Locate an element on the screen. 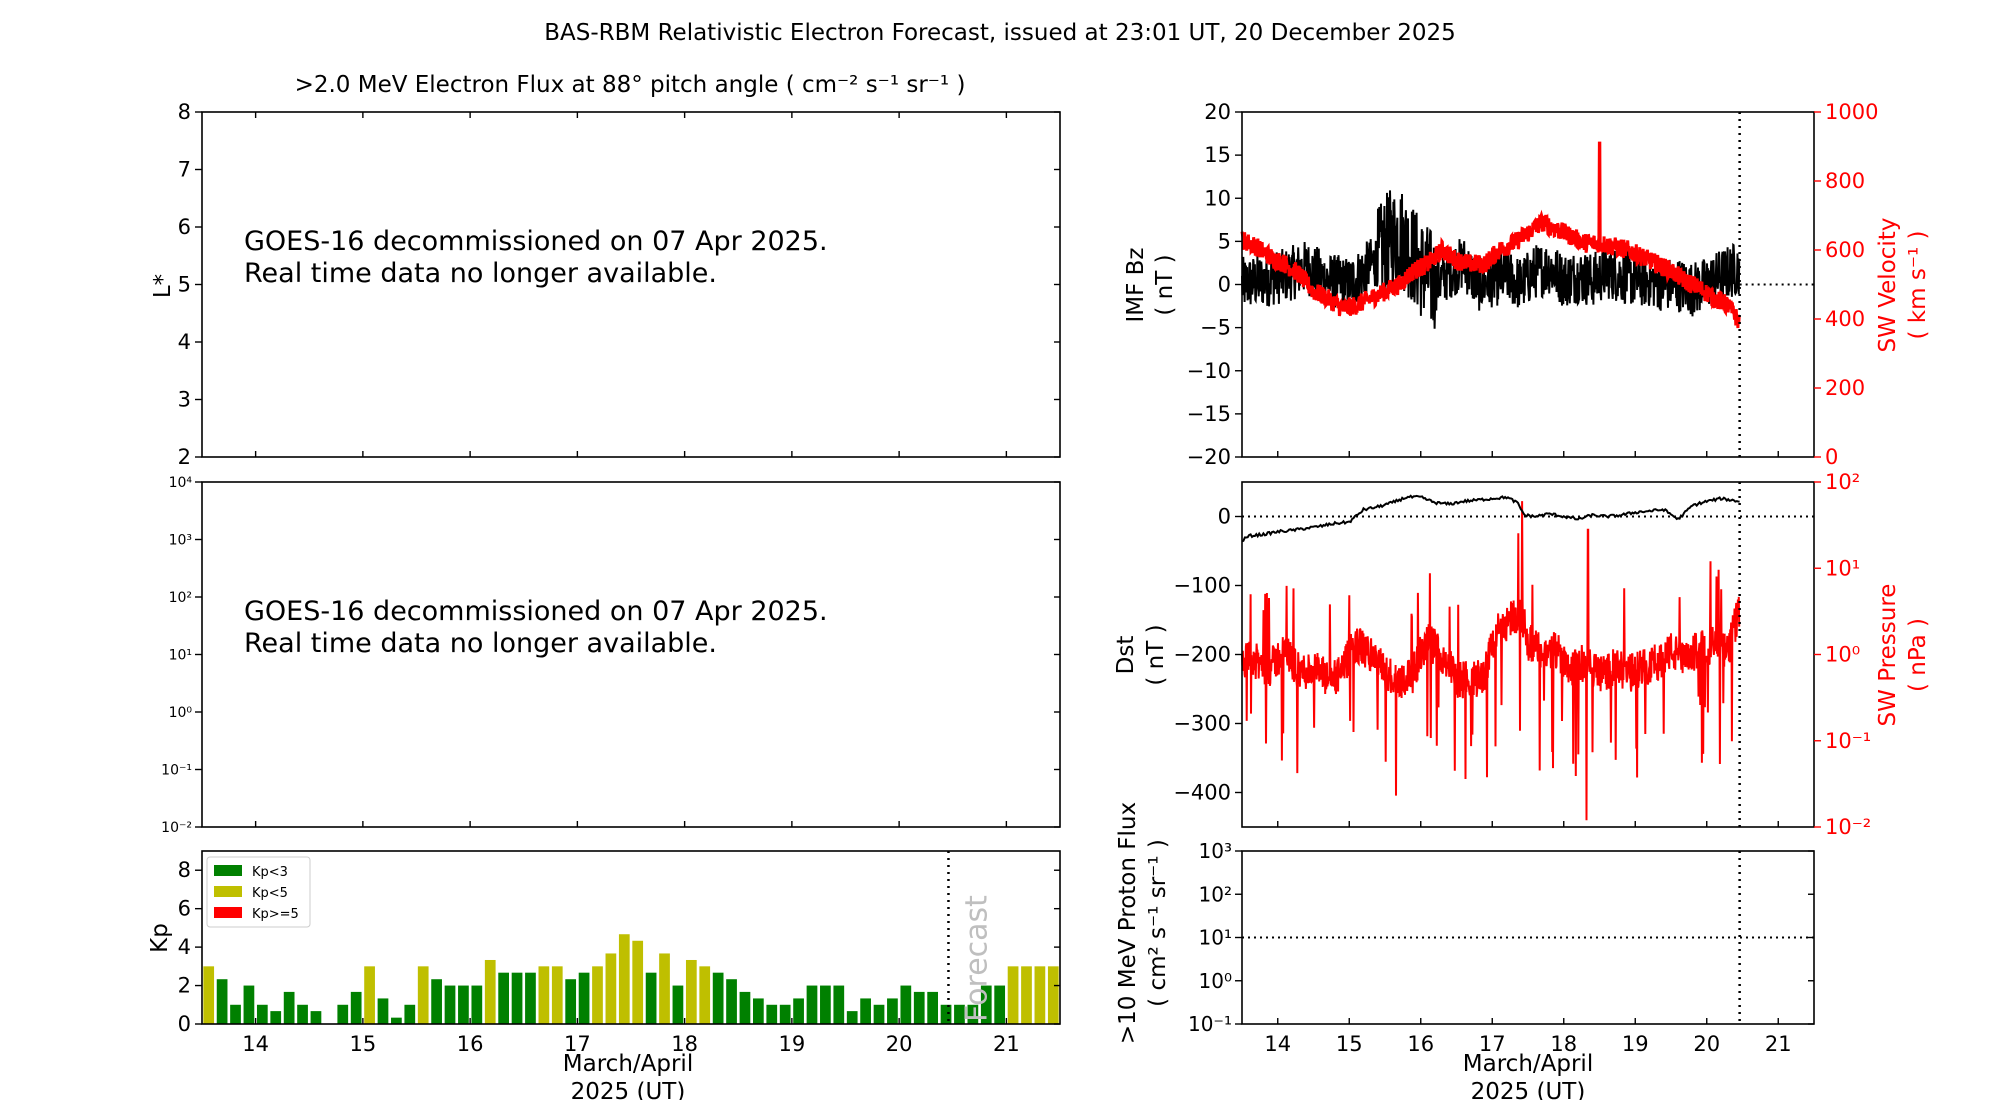 The width and height of the screenshot is (2000, 1100). flux-log-ytick-label: 10⁰ is located at coordinates (181, 713).